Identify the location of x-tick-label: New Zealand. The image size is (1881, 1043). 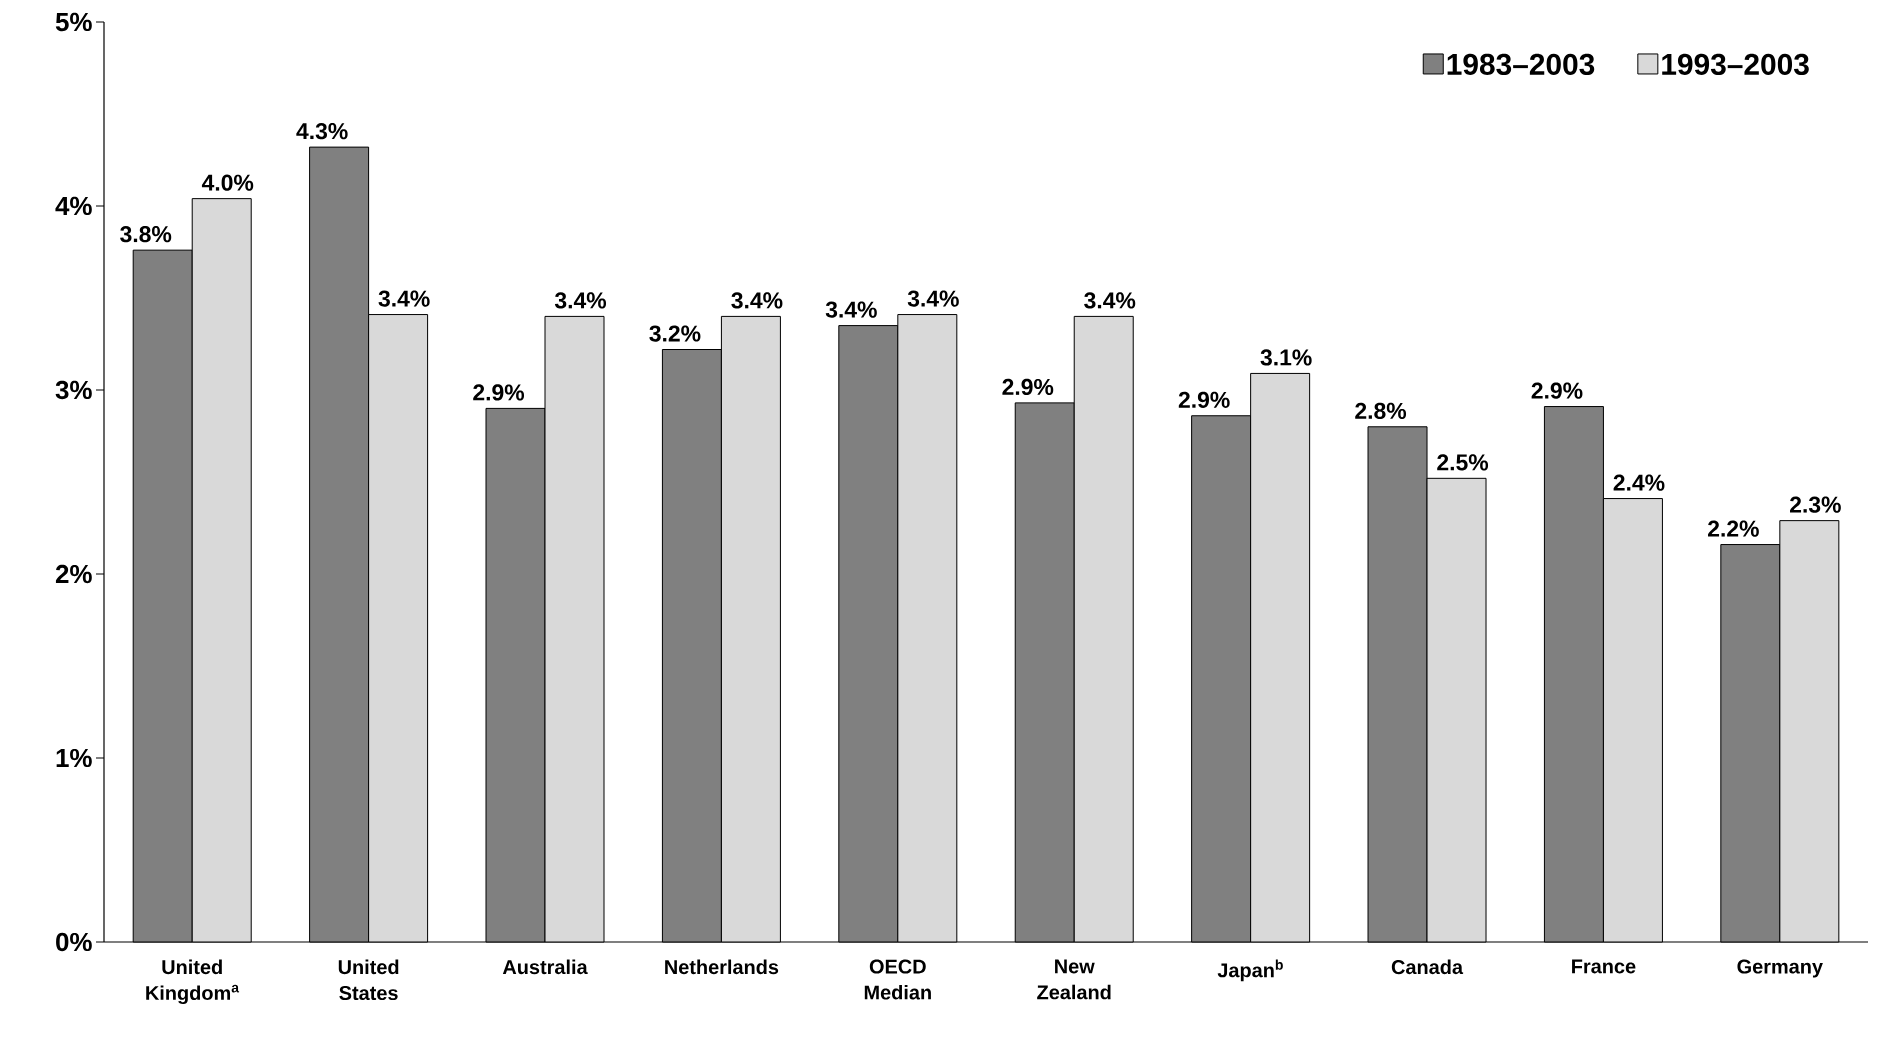
(1074, 979).